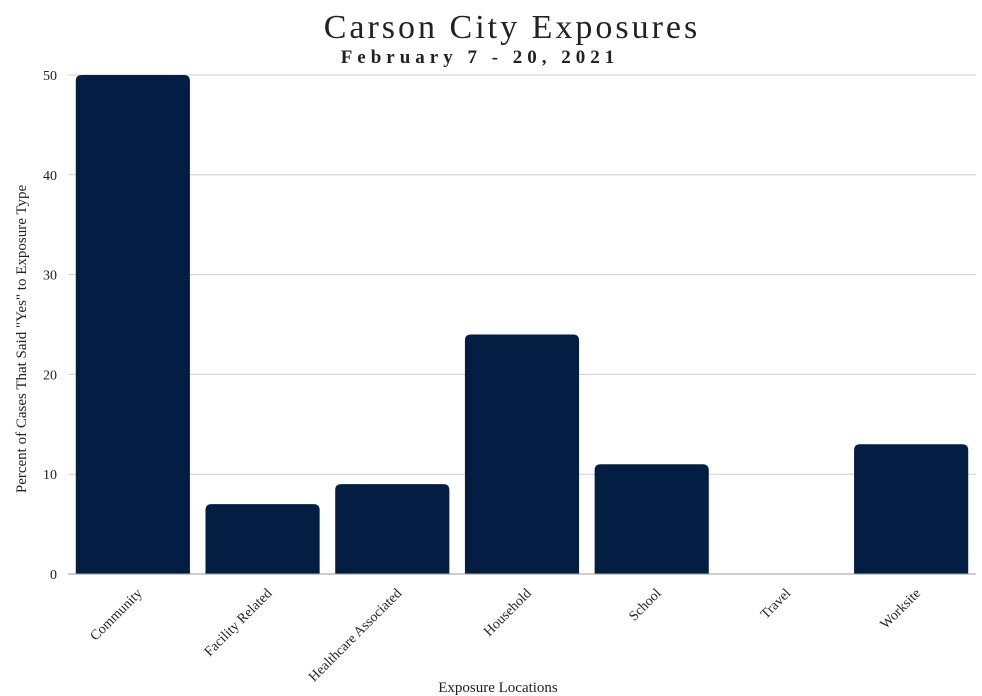 The width and height of the screenshot is (982, 696). I want to click on y-tick-label: 30, so click(50, 276).